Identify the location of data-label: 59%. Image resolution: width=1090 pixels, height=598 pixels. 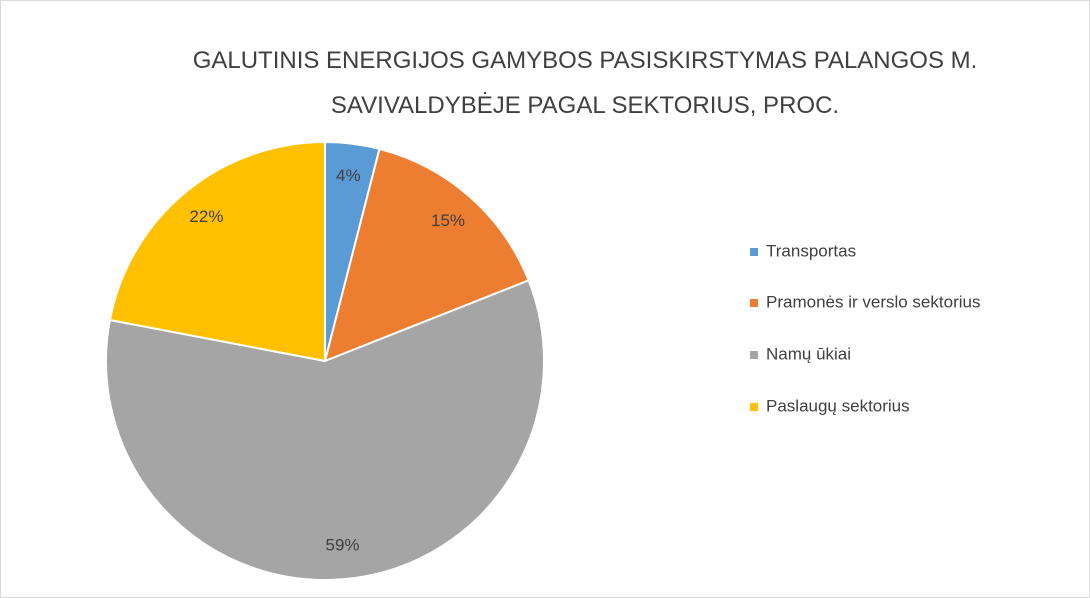
(342, 545).